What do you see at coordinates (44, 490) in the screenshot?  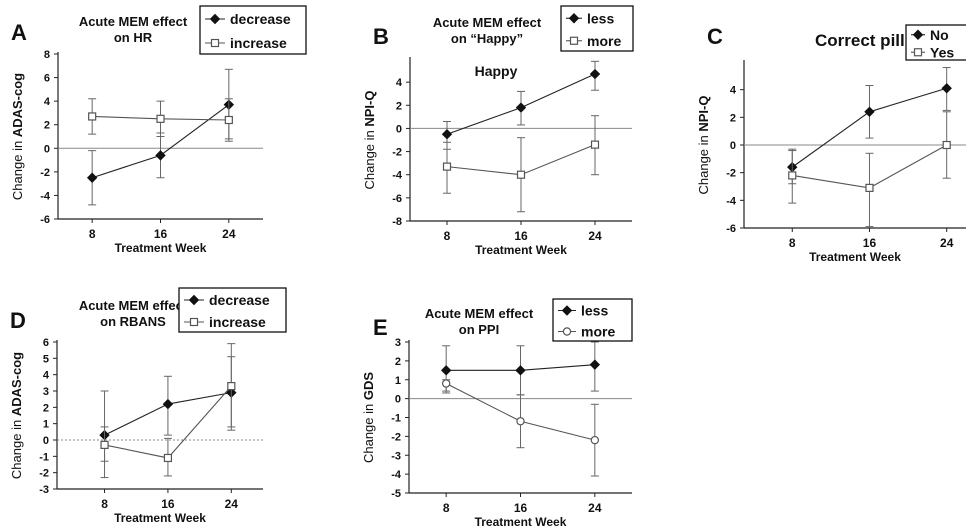 I see `y-tick-label: -3` at bounding box center [44, 490].